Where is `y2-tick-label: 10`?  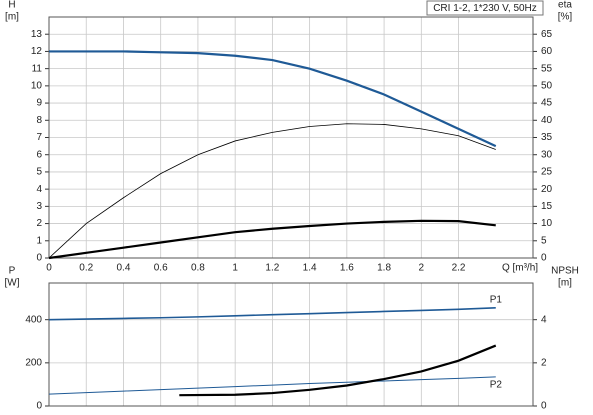 y2-tick-label: 10 is located at coordinates (547, 223).